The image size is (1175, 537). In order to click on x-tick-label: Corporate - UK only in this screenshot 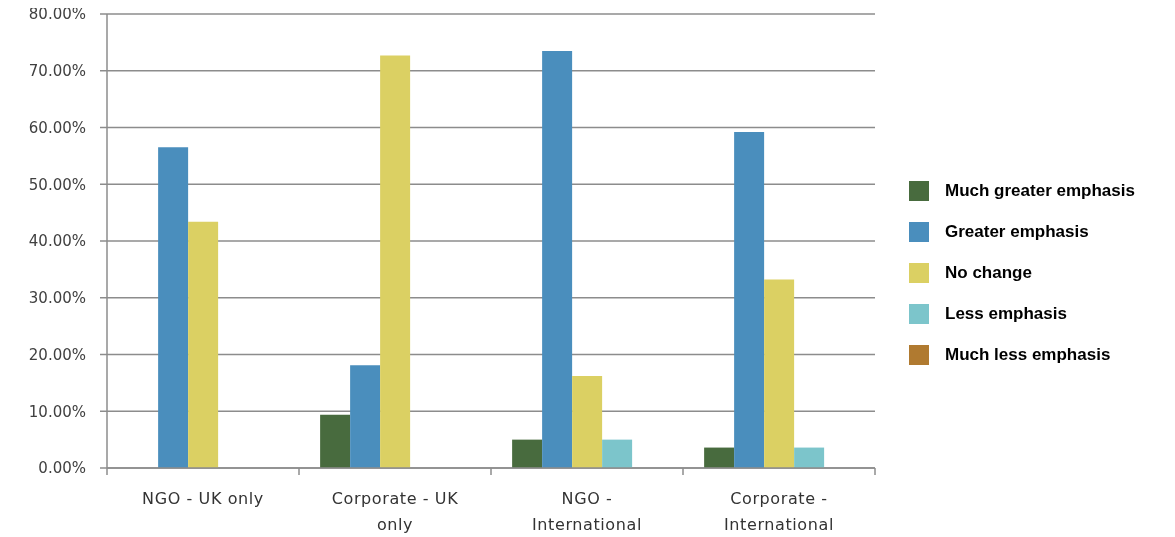, I will do `click(395, 511)`.